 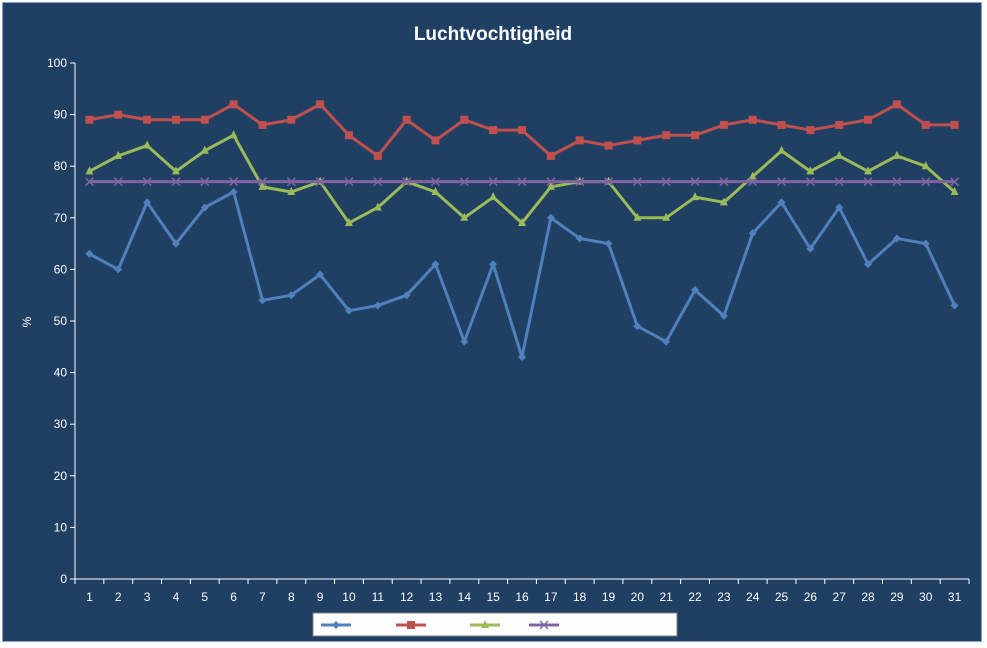 I want to click on x-tick-label: 10, so click(x=349, y=597).